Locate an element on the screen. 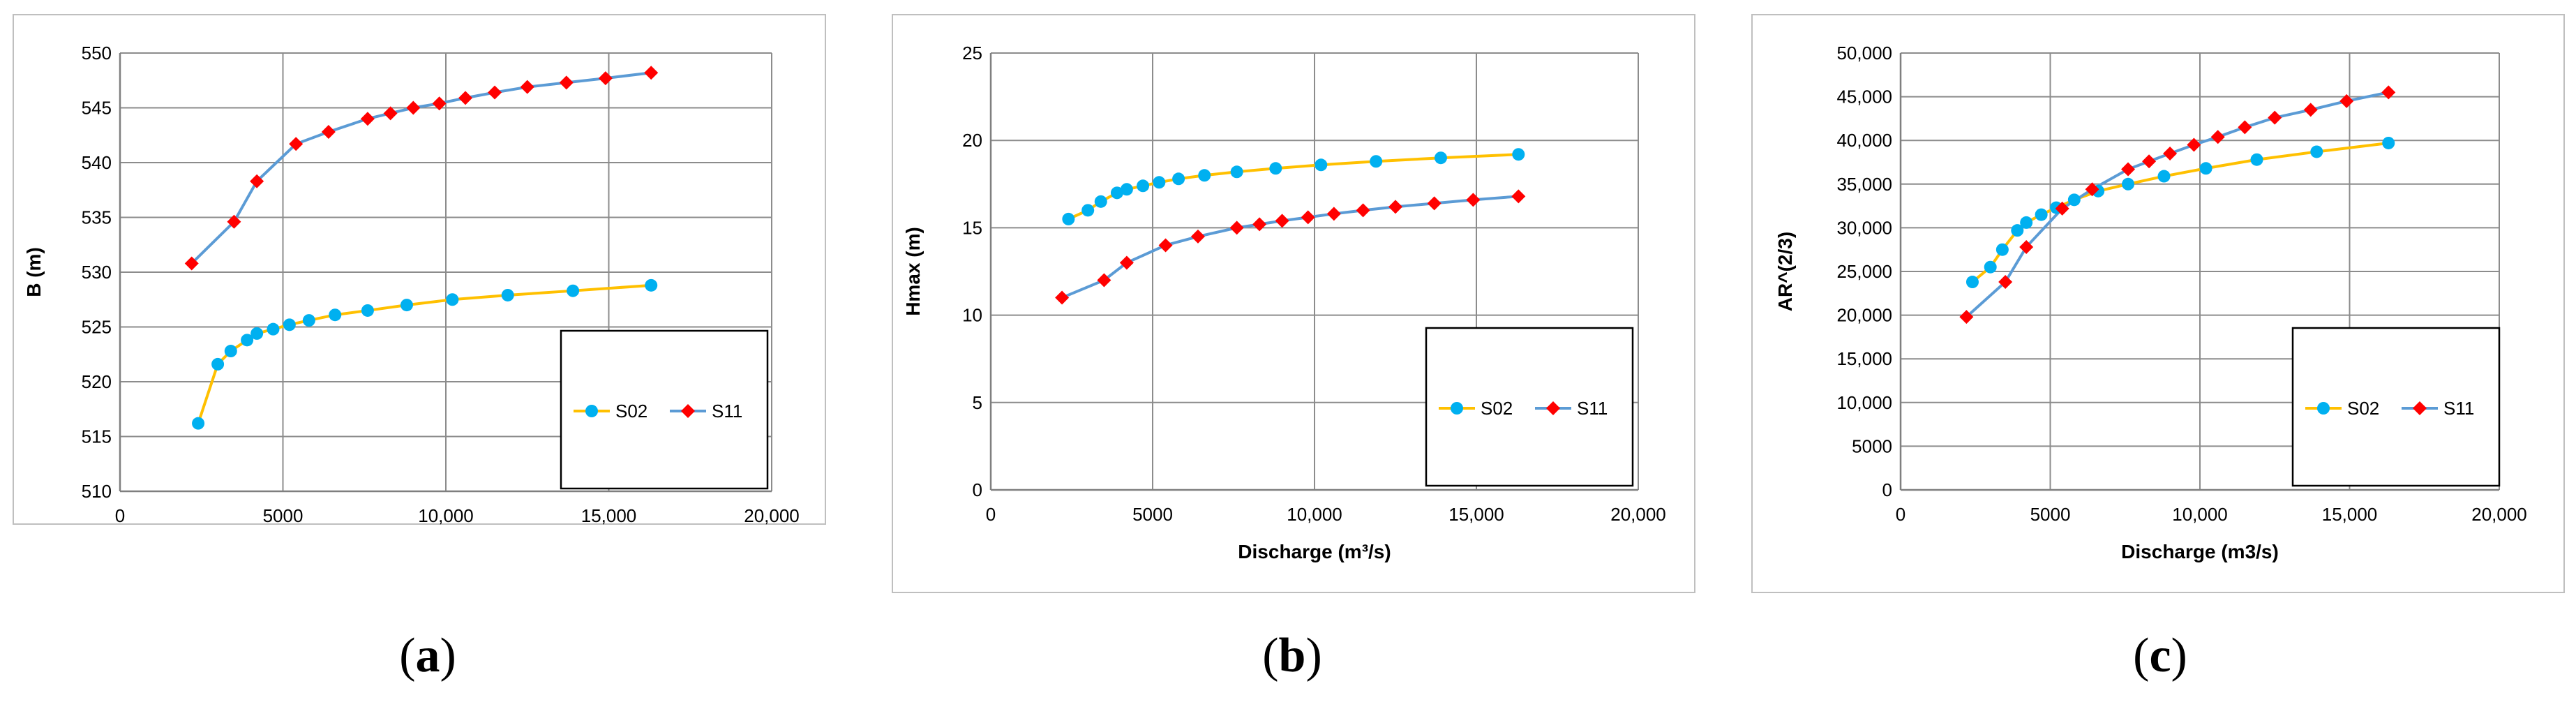  x-tick-label: 5000 is located at coordinates (1152, 514).